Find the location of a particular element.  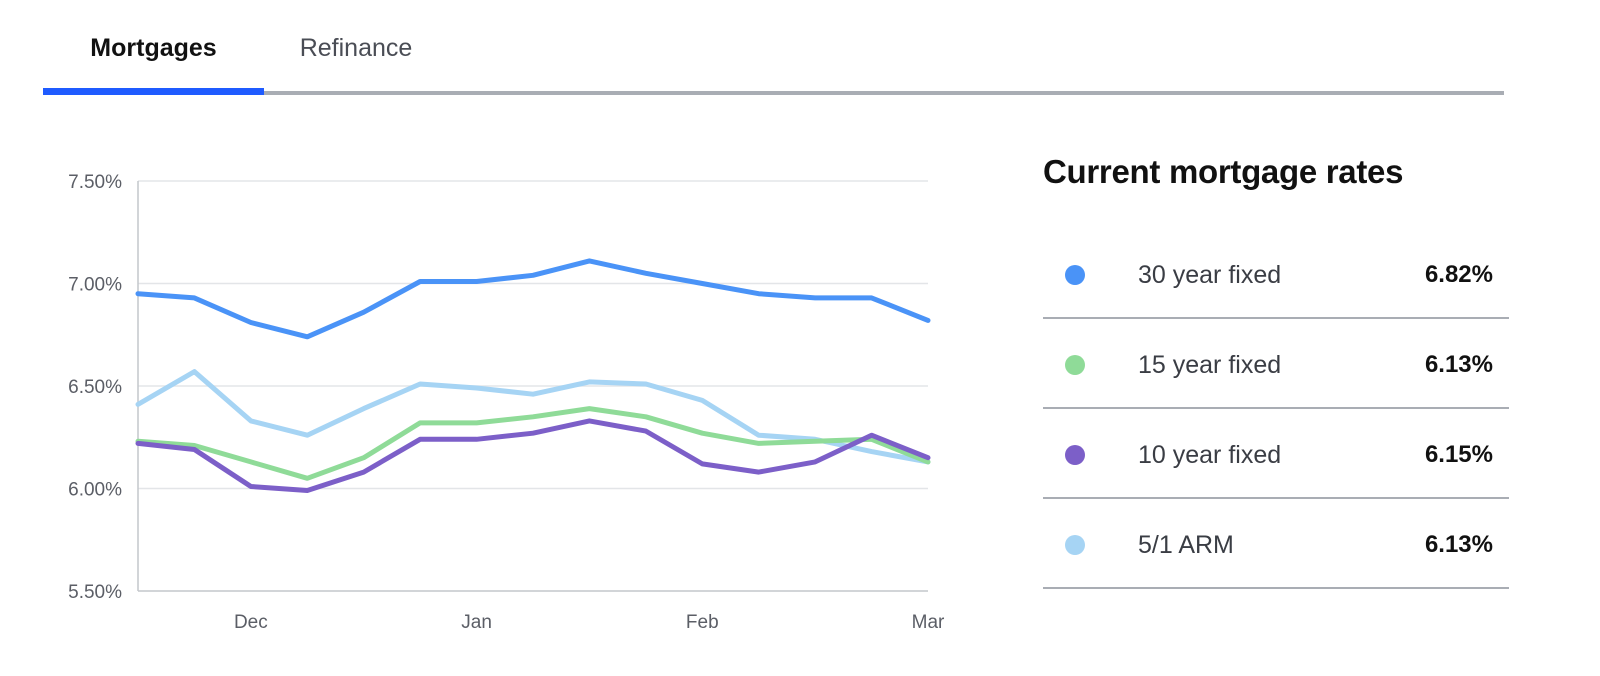

rate-label: 5/1 ARM is located at coordinates (1186, 545).